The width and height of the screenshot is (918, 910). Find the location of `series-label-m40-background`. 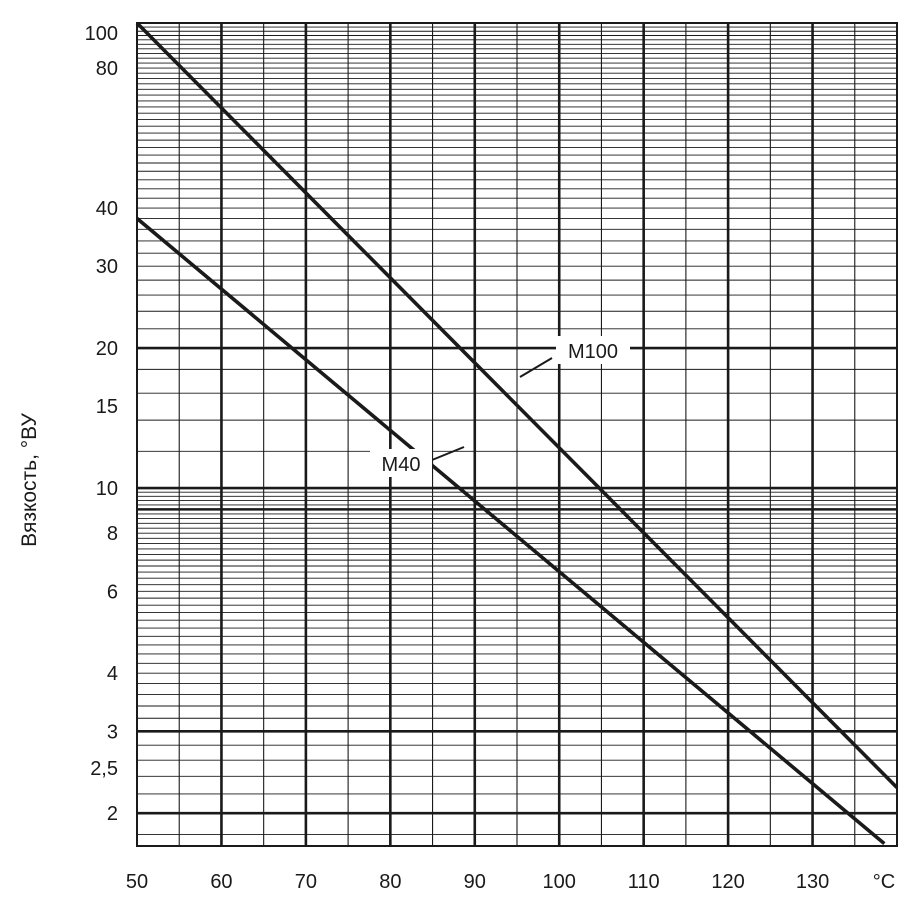

series-label-m40-background is located at coordinates (401, 463).